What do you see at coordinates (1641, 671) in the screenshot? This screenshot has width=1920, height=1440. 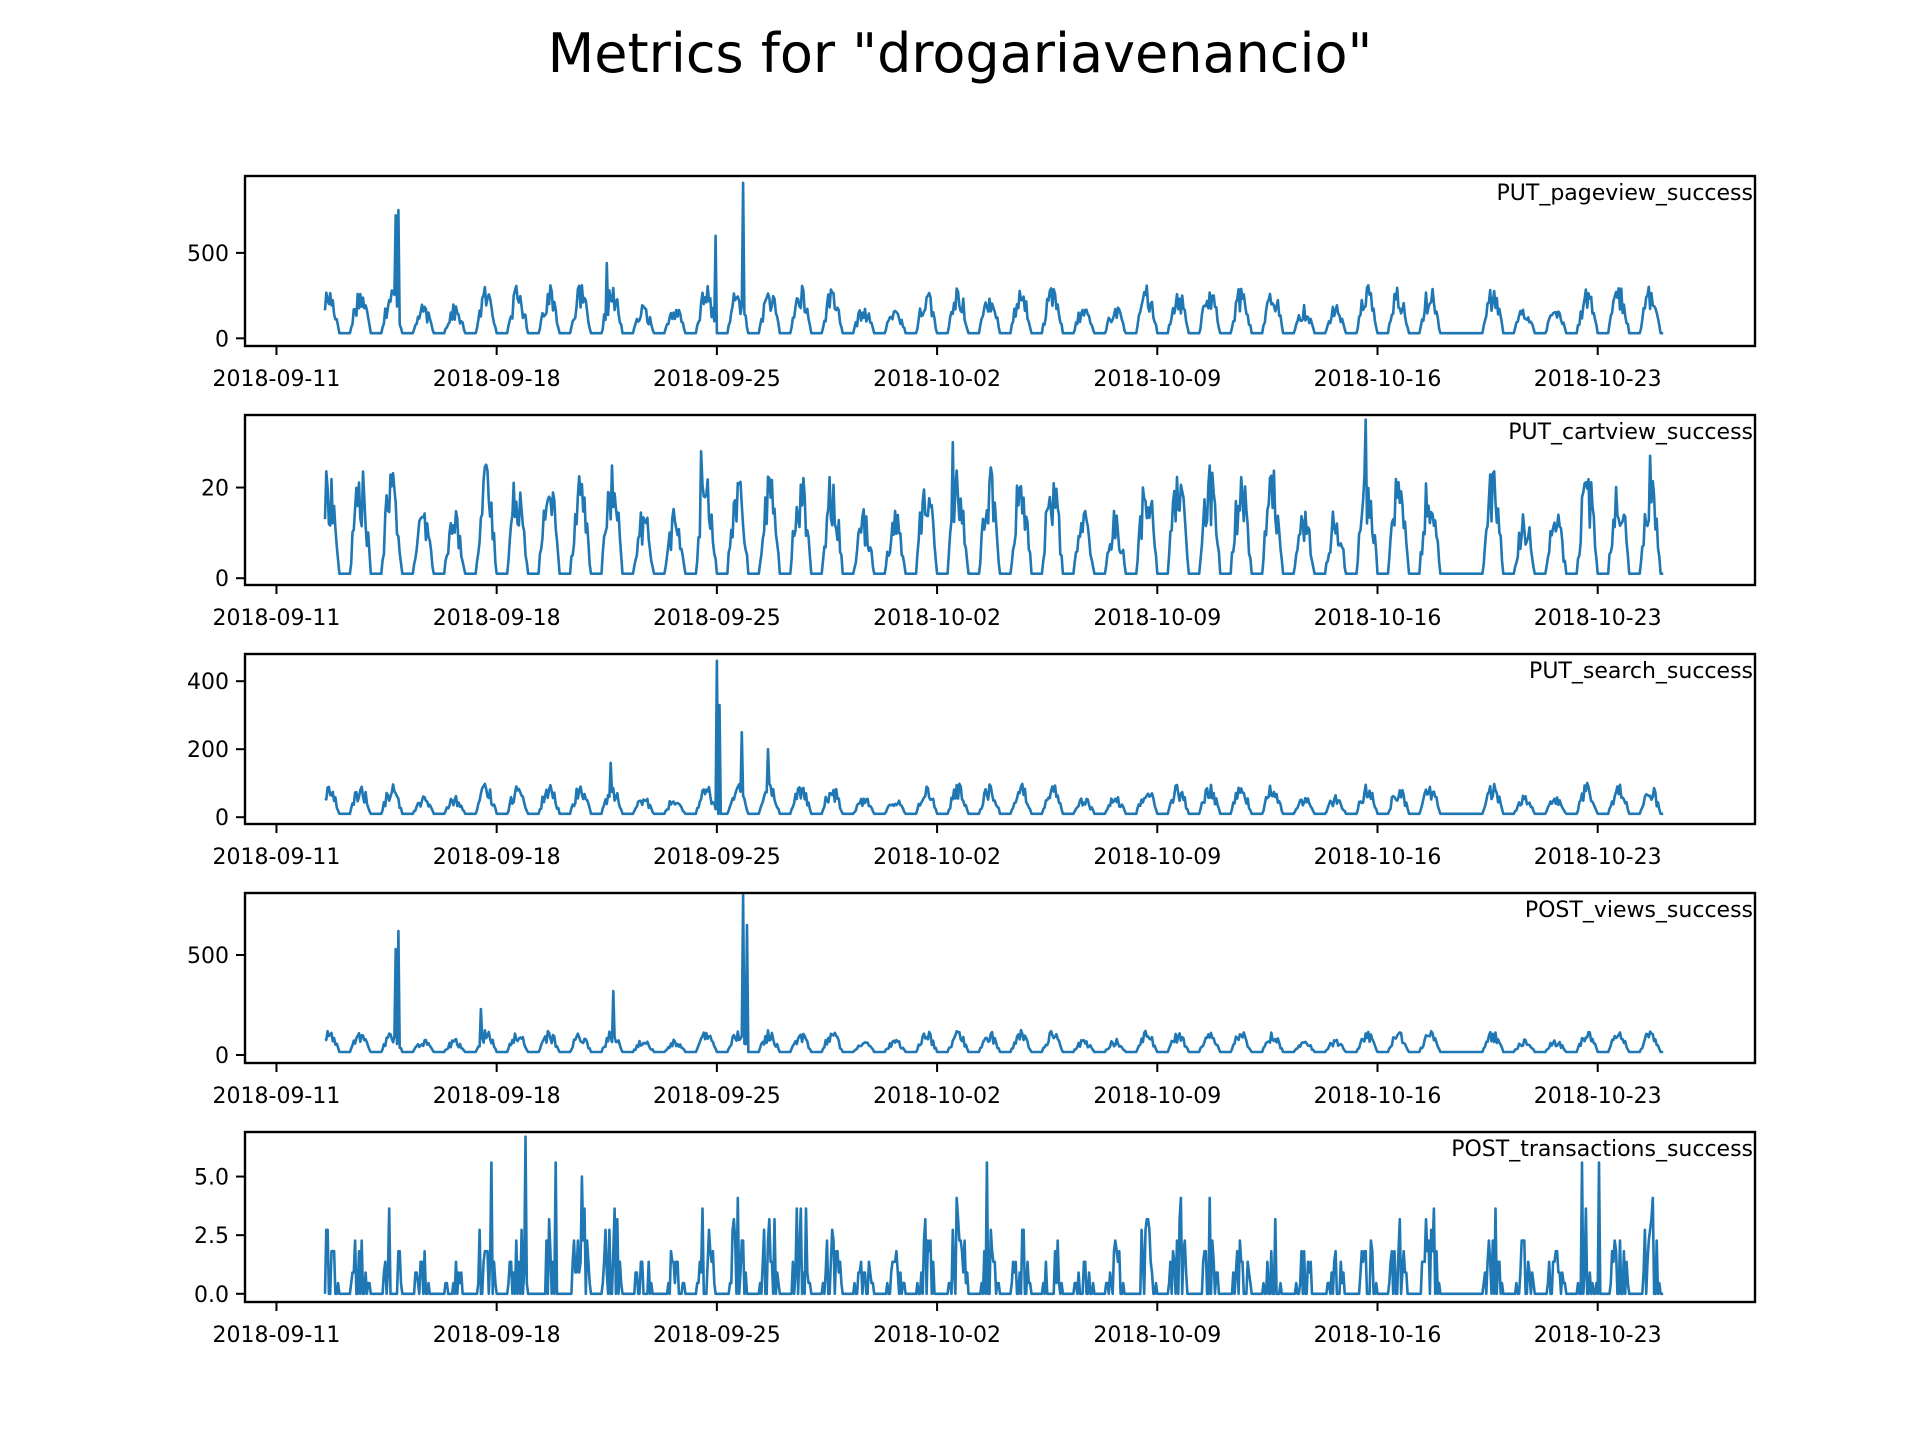 I see `series-name-label: PUT_search_success` at bounding box center [1641, 671].